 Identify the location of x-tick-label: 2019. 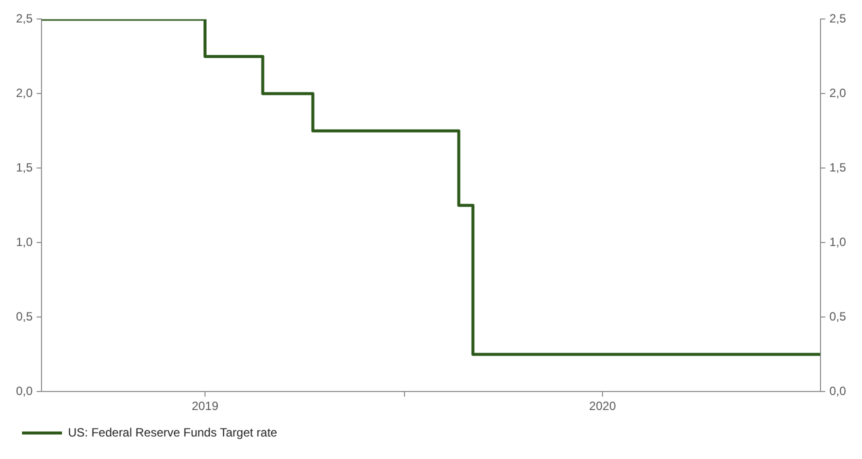
(205, 406).